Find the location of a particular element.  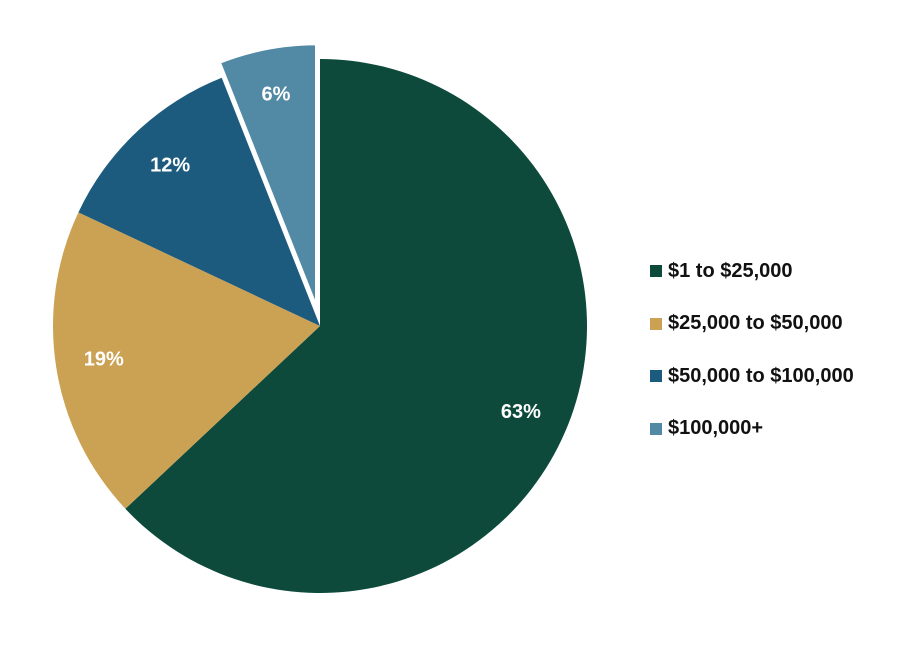

legend-item-1-to-25000: $1 to $25,000 is located at coordinates (752, 271).